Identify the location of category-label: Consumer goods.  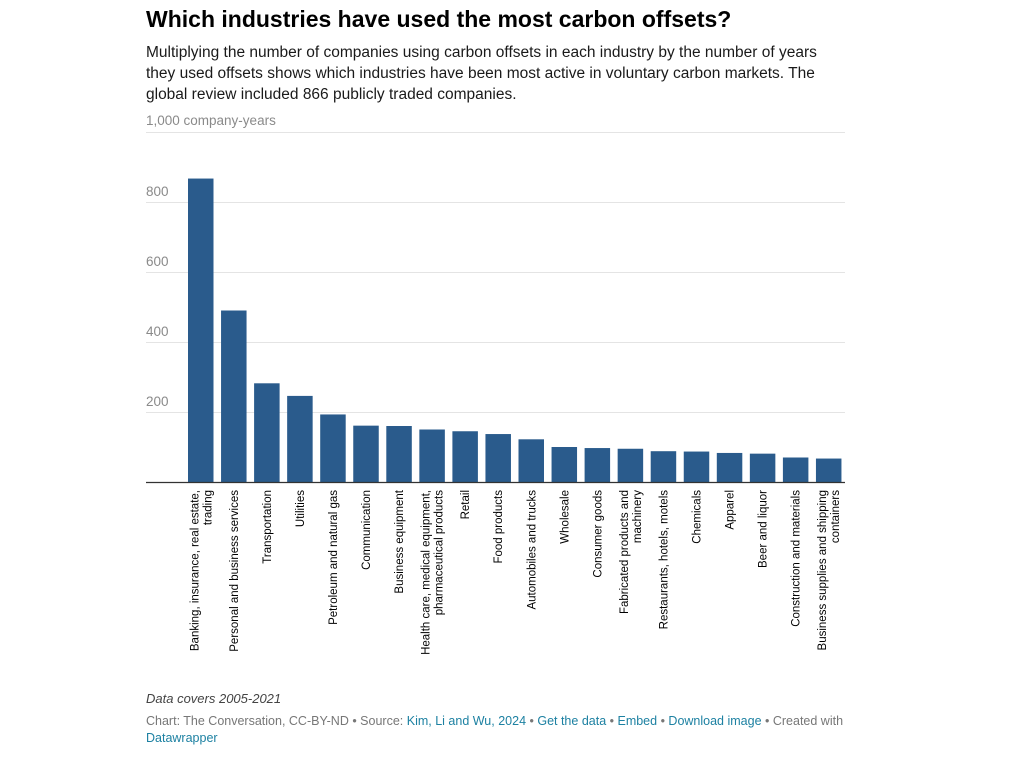
(598, 534).